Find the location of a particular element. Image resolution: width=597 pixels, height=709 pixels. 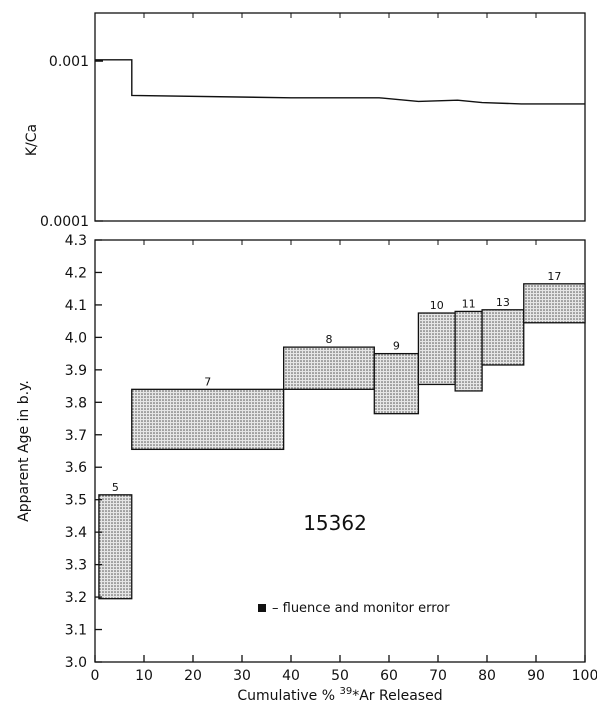

sample-label: 15362 is located at coordinates (335, 523).